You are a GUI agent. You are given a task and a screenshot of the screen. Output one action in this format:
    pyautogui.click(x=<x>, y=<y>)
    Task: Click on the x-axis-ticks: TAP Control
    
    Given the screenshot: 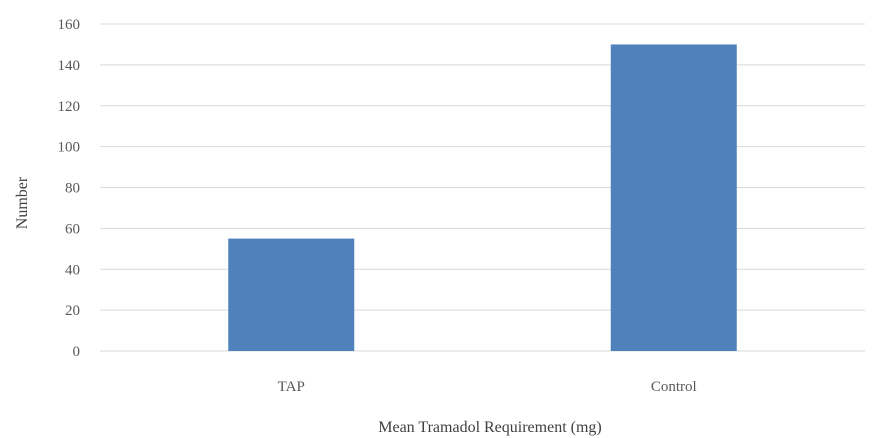 What is the action you would take?
    pyautogui.click(x=487, y=387)
    